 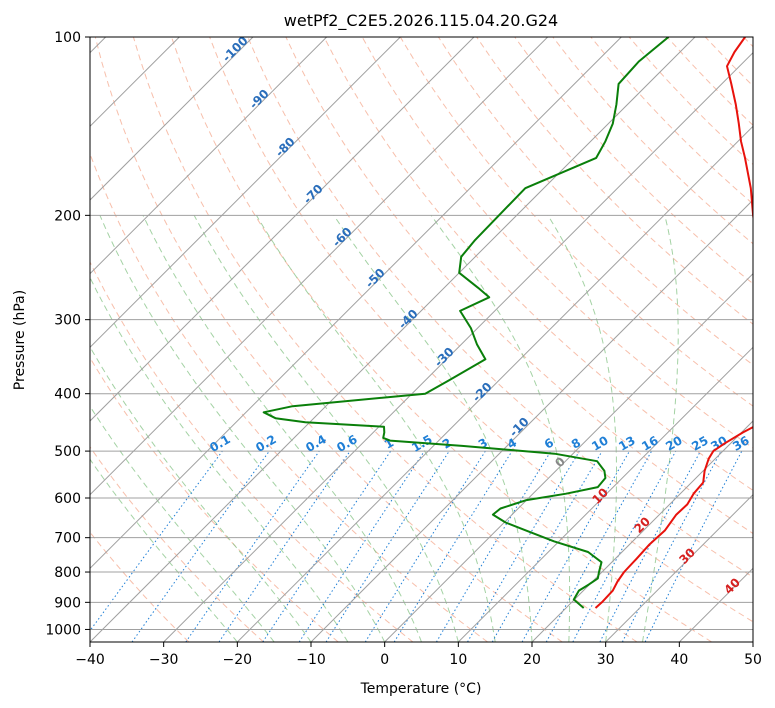 I want to click on isotherm-label: -70, so click(x=313, y=194).